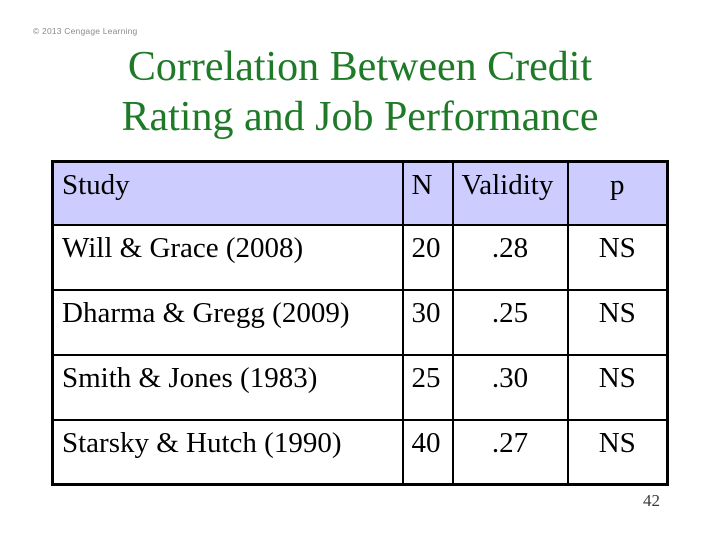 The image size is (720, 540). I want to click on title-line-1: Correlation Between Credit, so click(360, 67).